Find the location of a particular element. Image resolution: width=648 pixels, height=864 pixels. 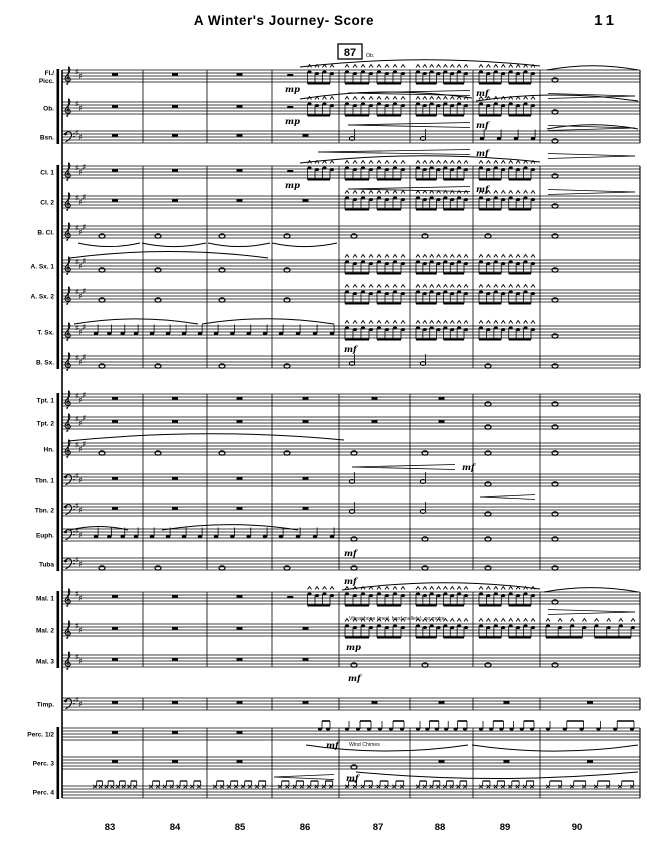

instrument-label: Perc. 3 is located at coordinates (44, 764).